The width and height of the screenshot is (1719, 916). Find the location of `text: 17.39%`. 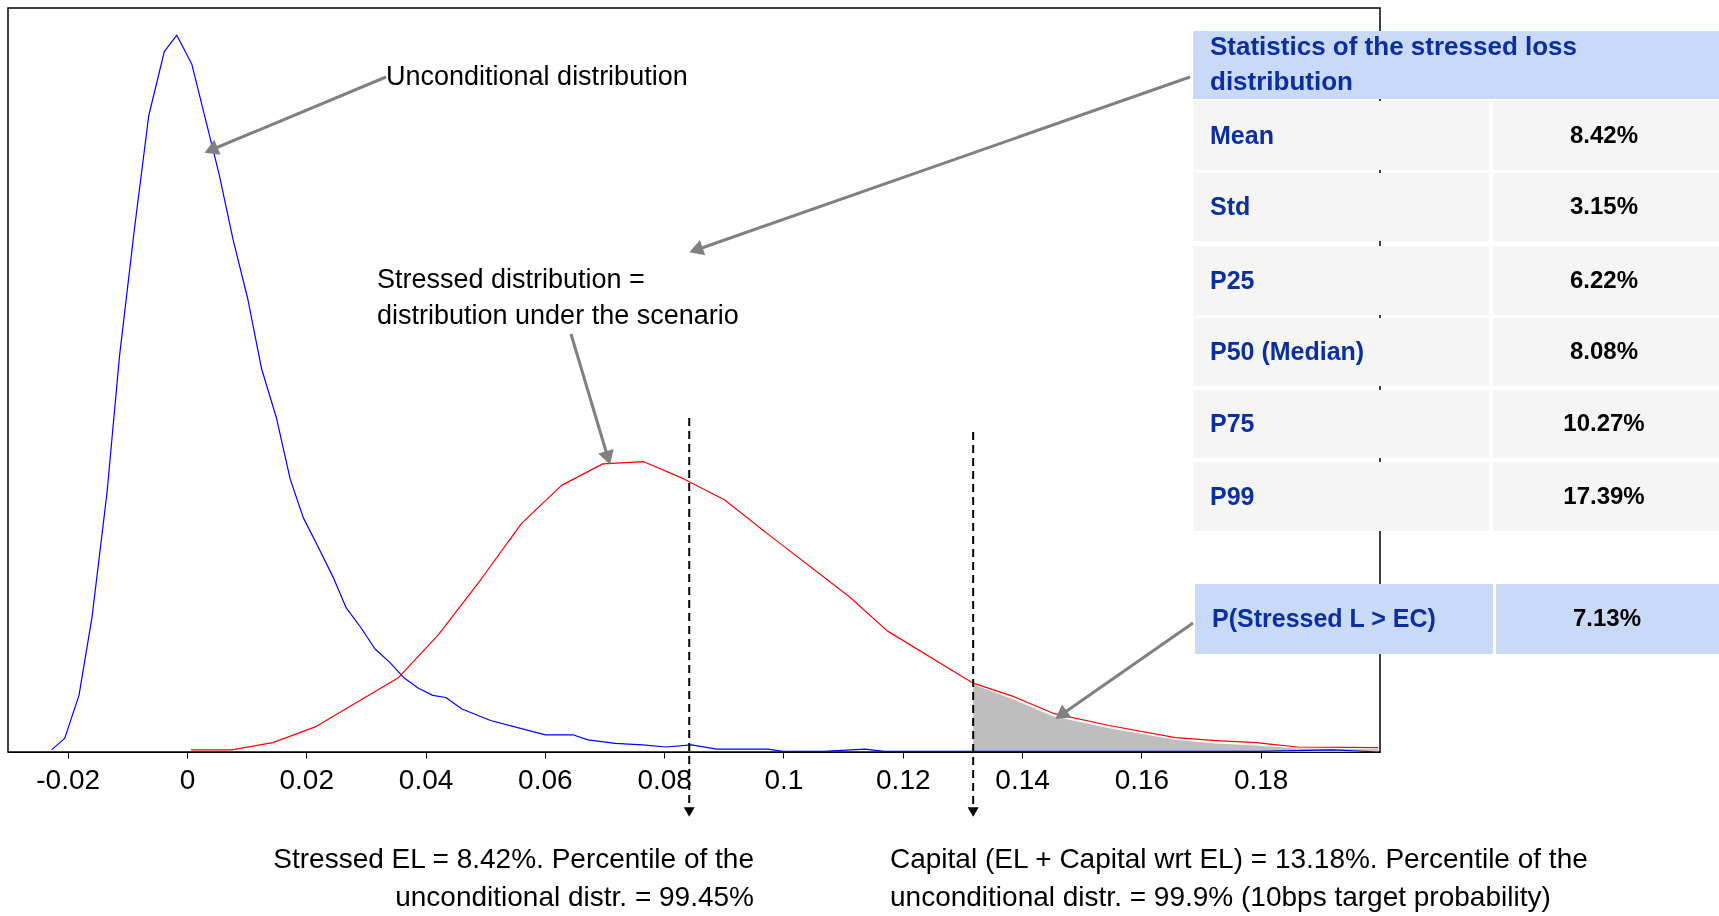

text: 17.39% is located at coordinates (1604, 495).